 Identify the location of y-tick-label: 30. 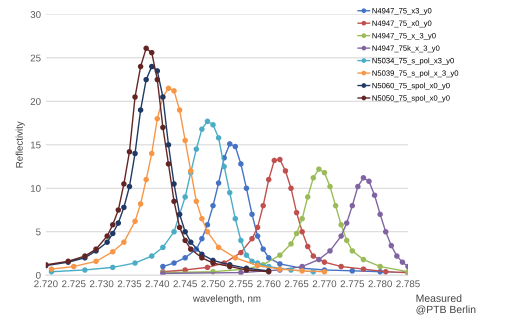
(35, 14).